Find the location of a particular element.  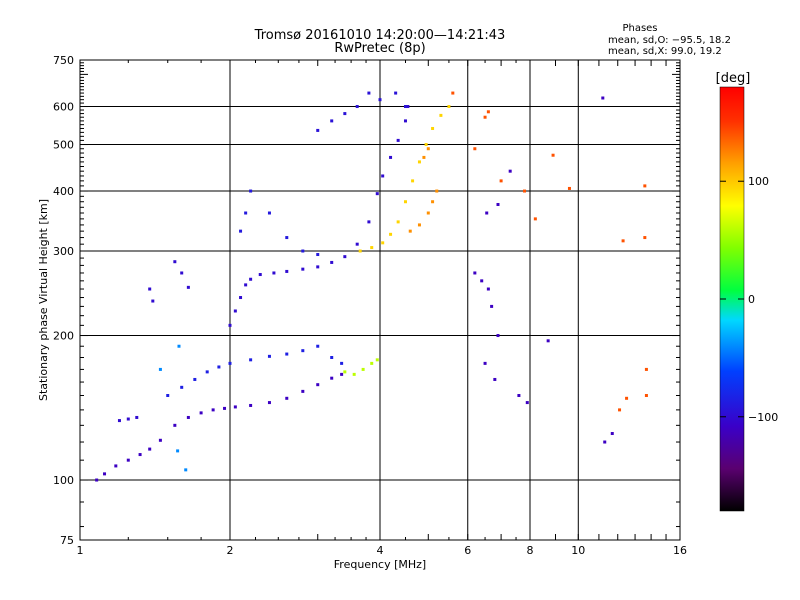

y-tick-label: 300 is located at coordinates (63, 251).